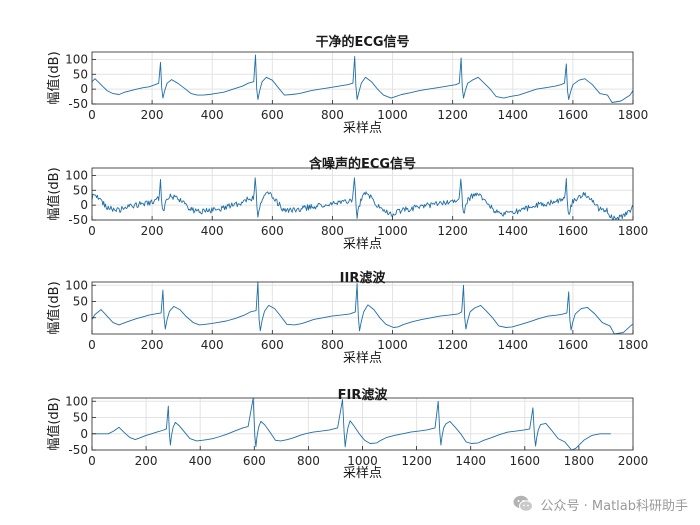  What do you see at coordinates (272, 115) in the screenshot?
I see `chart1-x-tick-label: 600` at bounding box center [272, 115].